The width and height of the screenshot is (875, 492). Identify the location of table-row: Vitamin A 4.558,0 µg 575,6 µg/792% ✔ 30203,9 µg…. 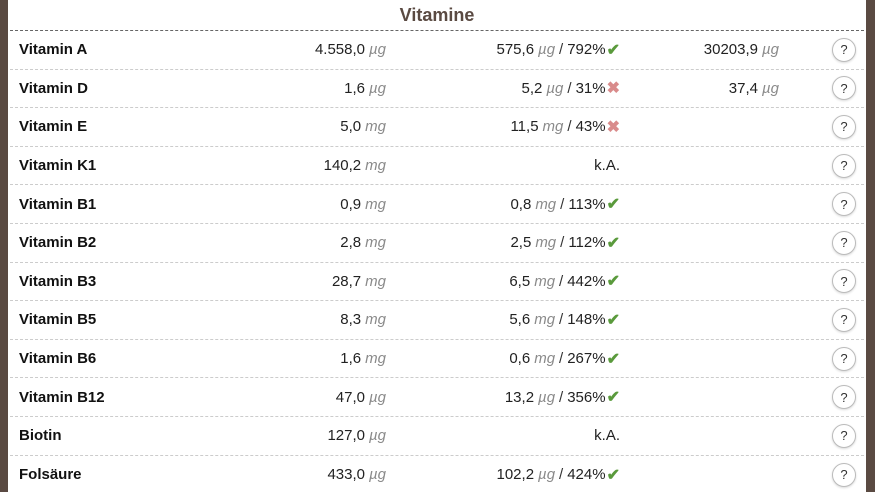
(437, 50).